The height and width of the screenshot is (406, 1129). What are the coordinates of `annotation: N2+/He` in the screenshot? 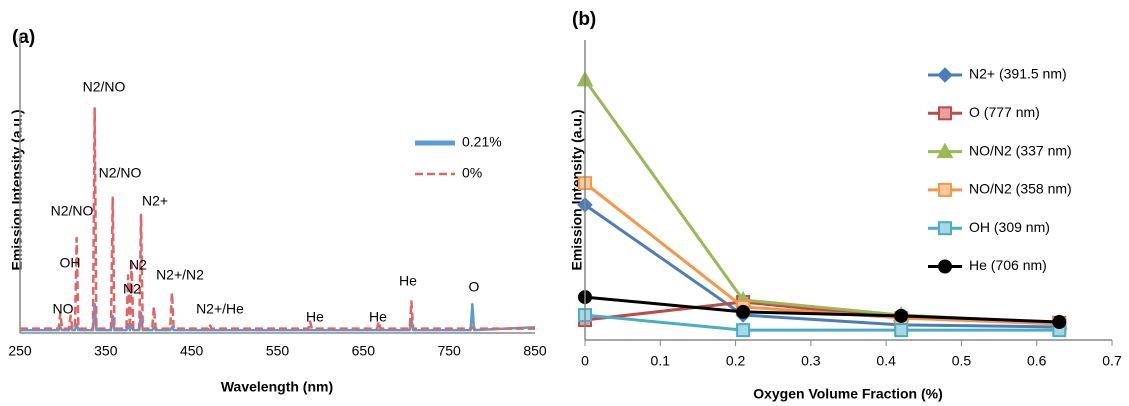 It's located at (220, 309).